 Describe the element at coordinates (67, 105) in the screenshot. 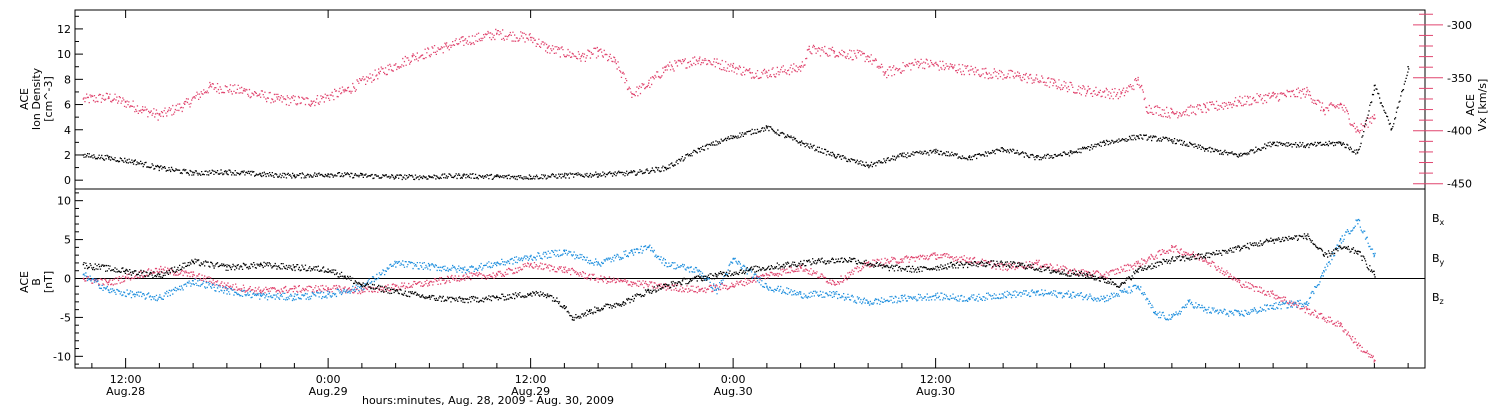

I see `density-ytick-label-3: 6` at that location.